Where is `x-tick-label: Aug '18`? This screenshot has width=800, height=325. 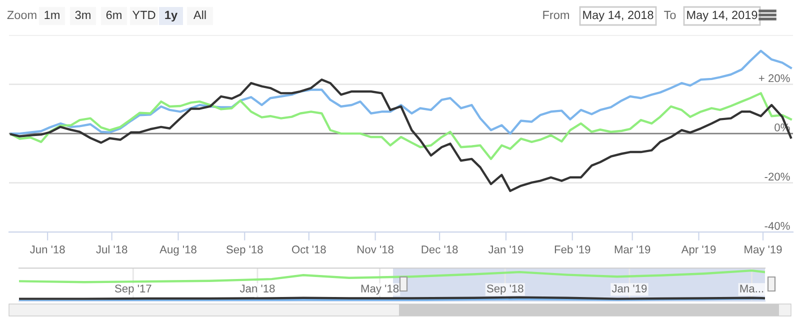
x-tick-label: Aug '18 is located at coordinates (178, 251).